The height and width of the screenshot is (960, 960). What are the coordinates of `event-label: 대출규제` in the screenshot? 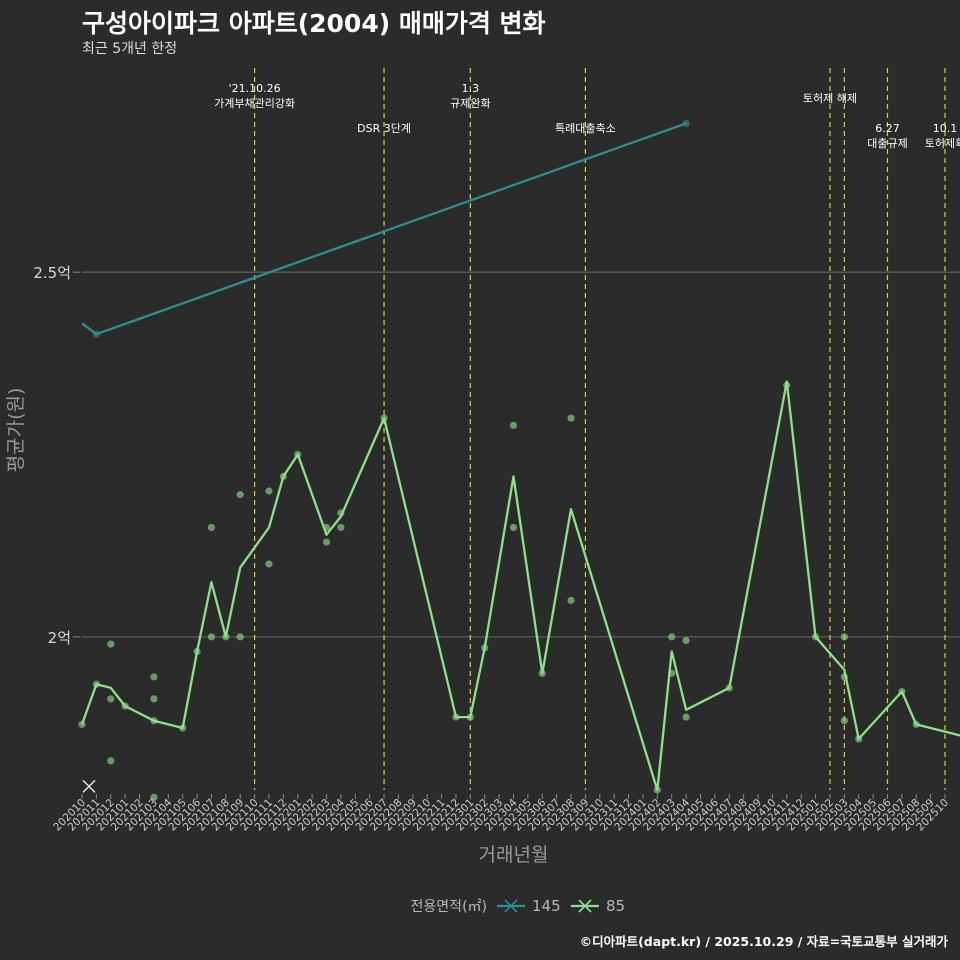 It's located at (887, 143).